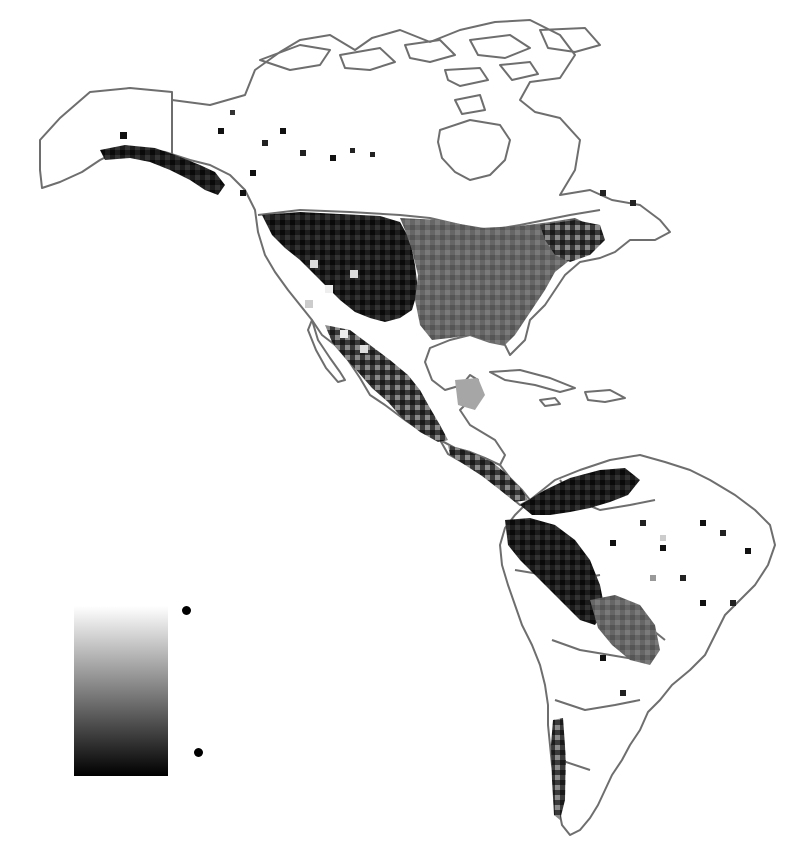 The image size is (797, 847). What do you see at coordinates (488, 473) in the screenshot?
I see `central-america-cells` at bounding box center [488, 473].